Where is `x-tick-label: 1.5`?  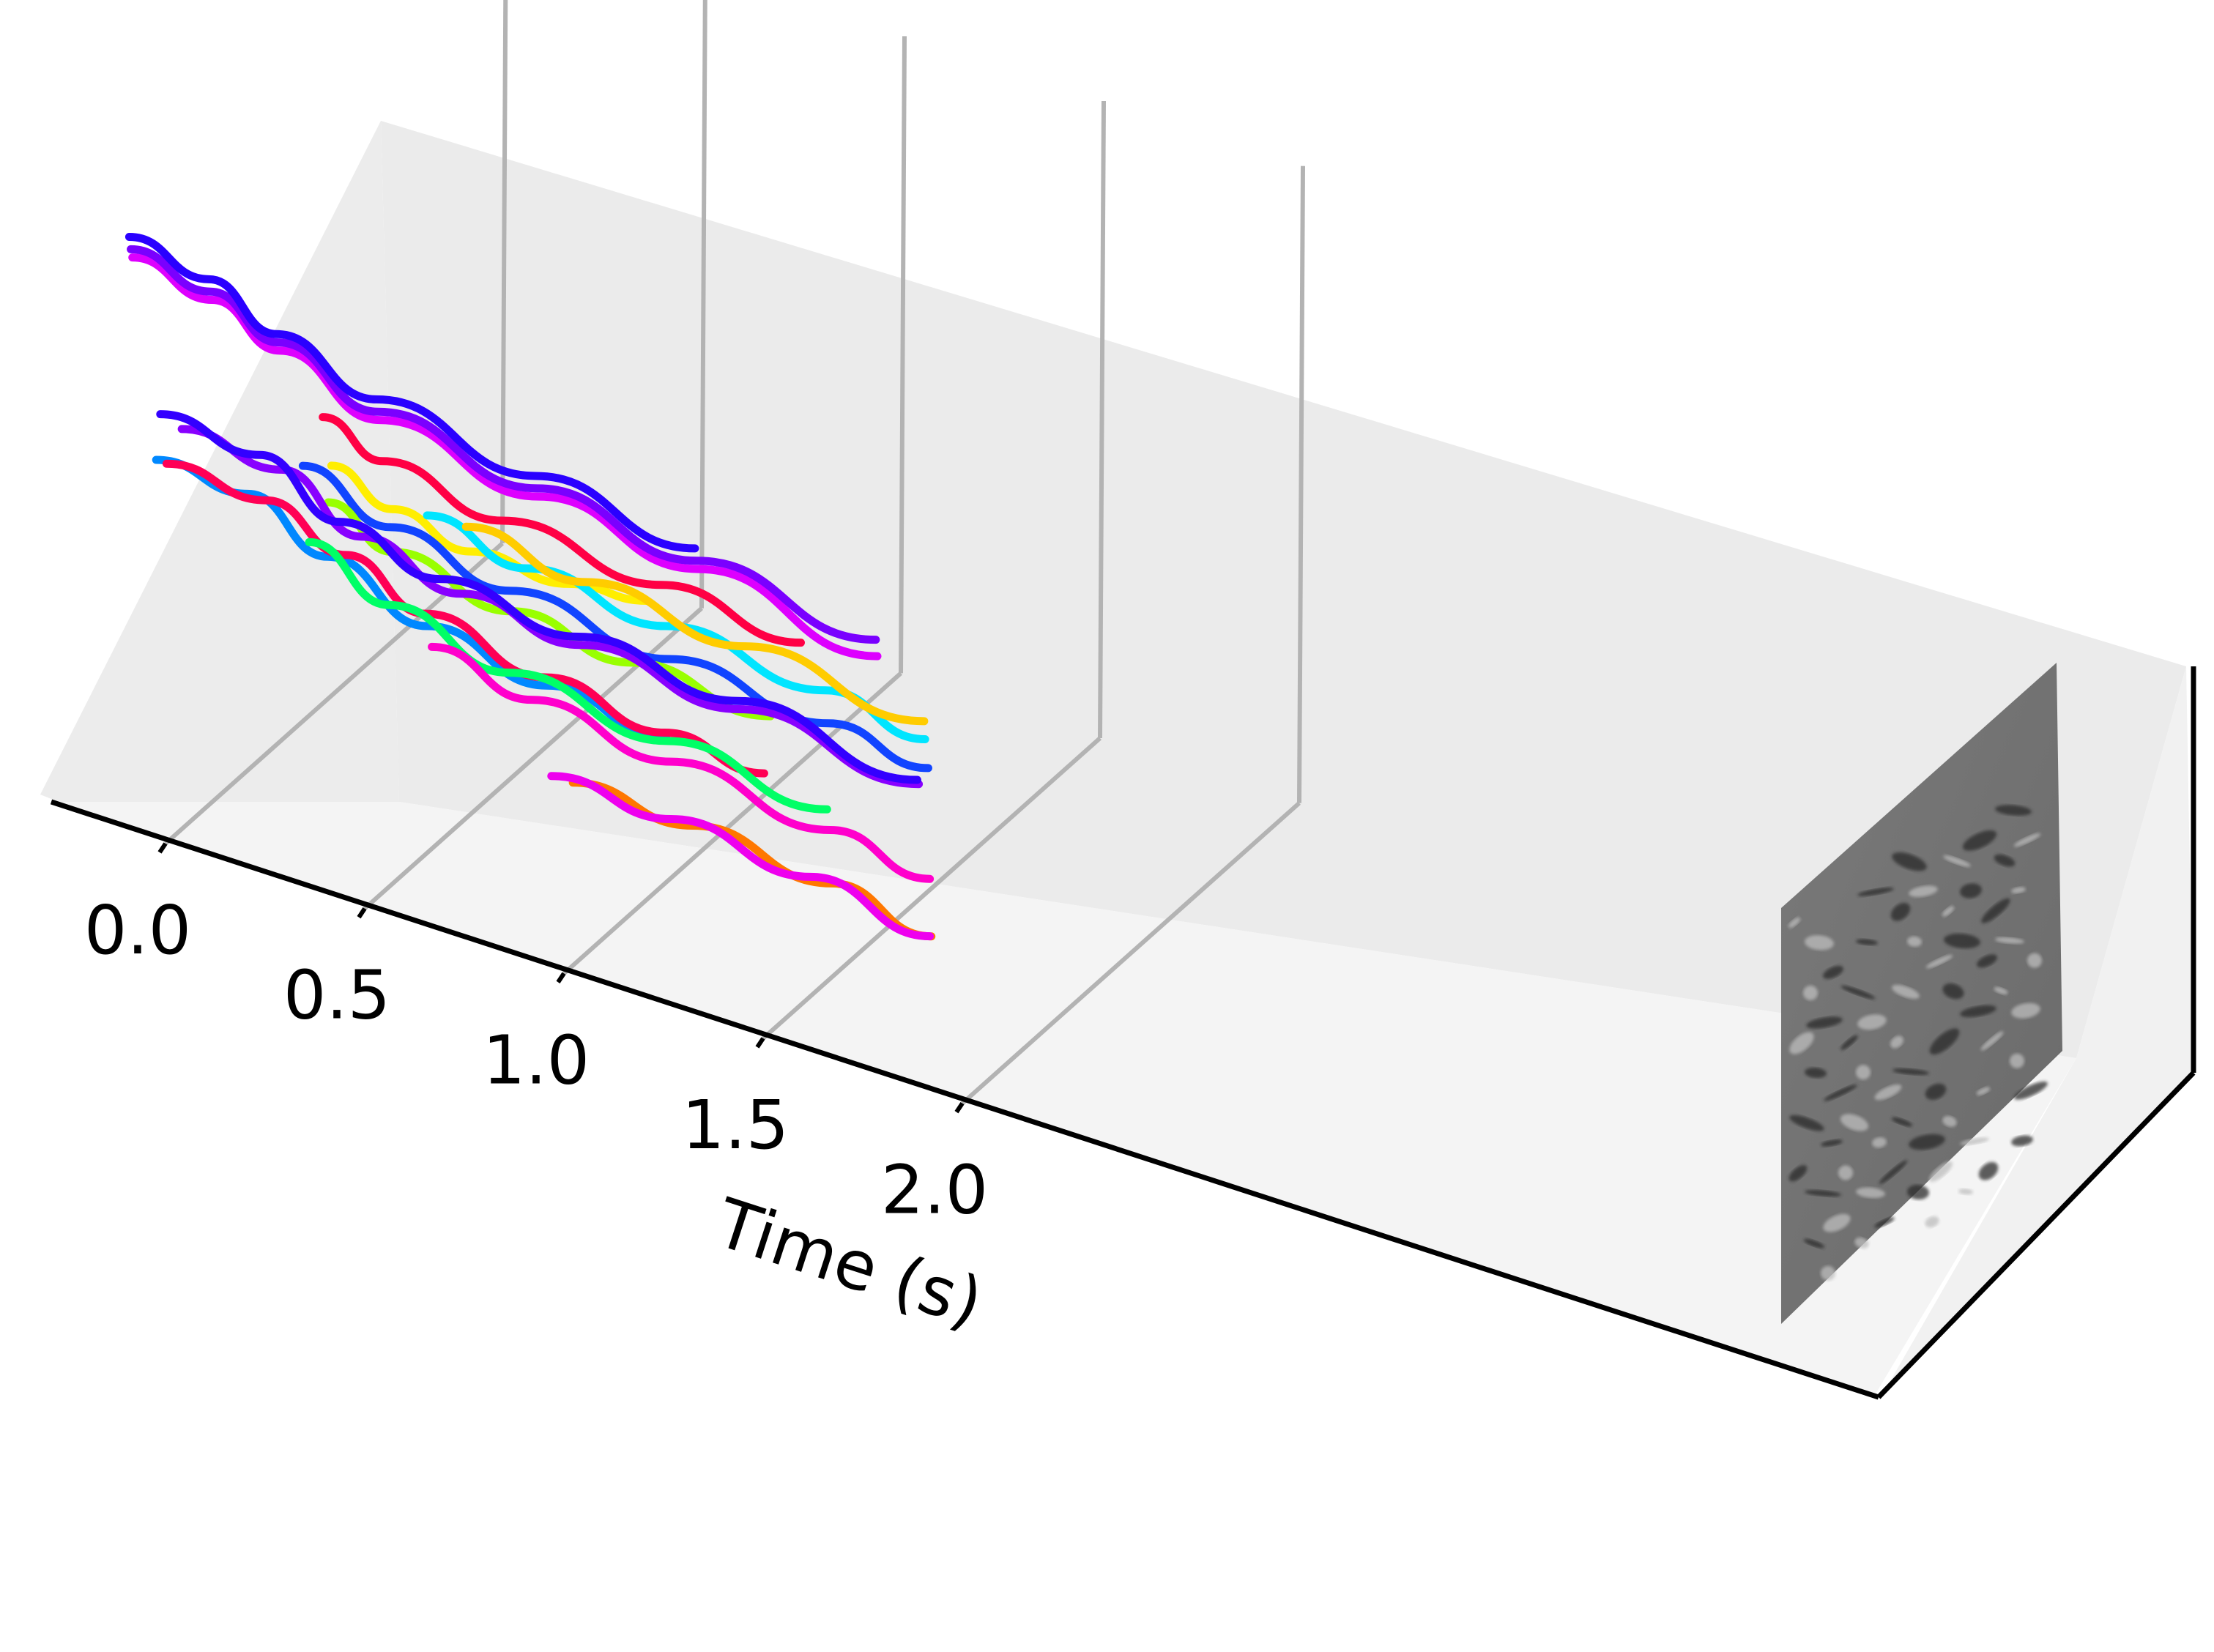
x-tick-label: 1.5 is located at coordinates (735, 1125).